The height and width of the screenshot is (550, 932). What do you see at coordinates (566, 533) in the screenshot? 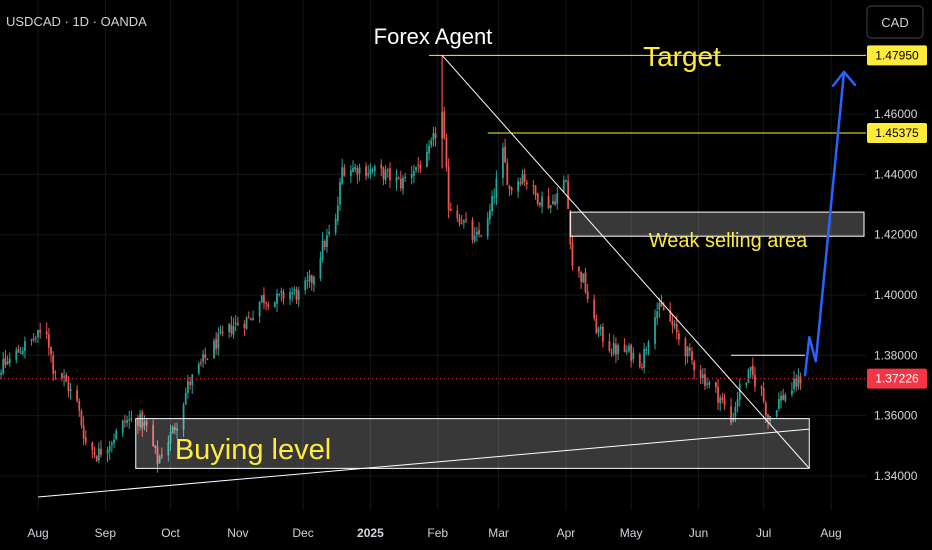
I see `x-tick-label: Apr` at bounding box center [566, 533].